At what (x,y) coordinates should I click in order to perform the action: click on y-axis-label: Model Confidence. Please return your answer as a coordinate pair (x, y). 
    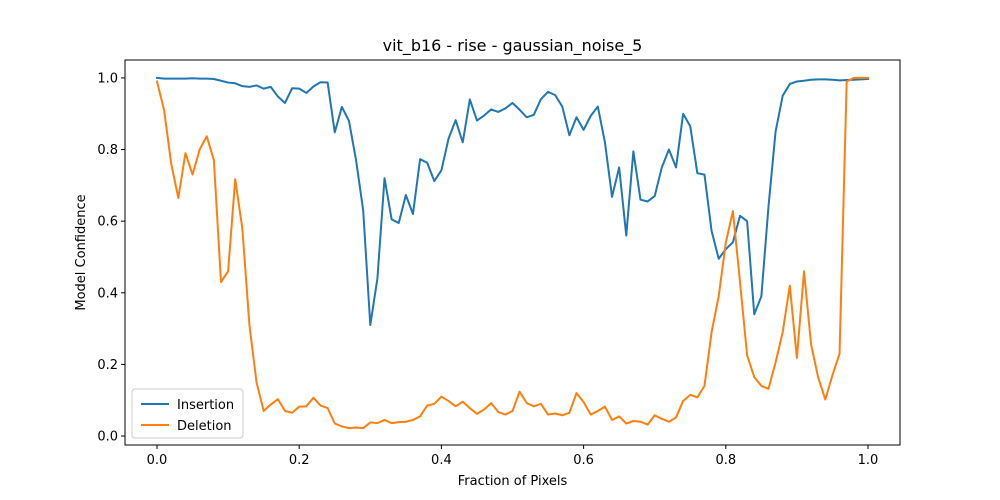
    Looking at the image, I should click on (81, 252).